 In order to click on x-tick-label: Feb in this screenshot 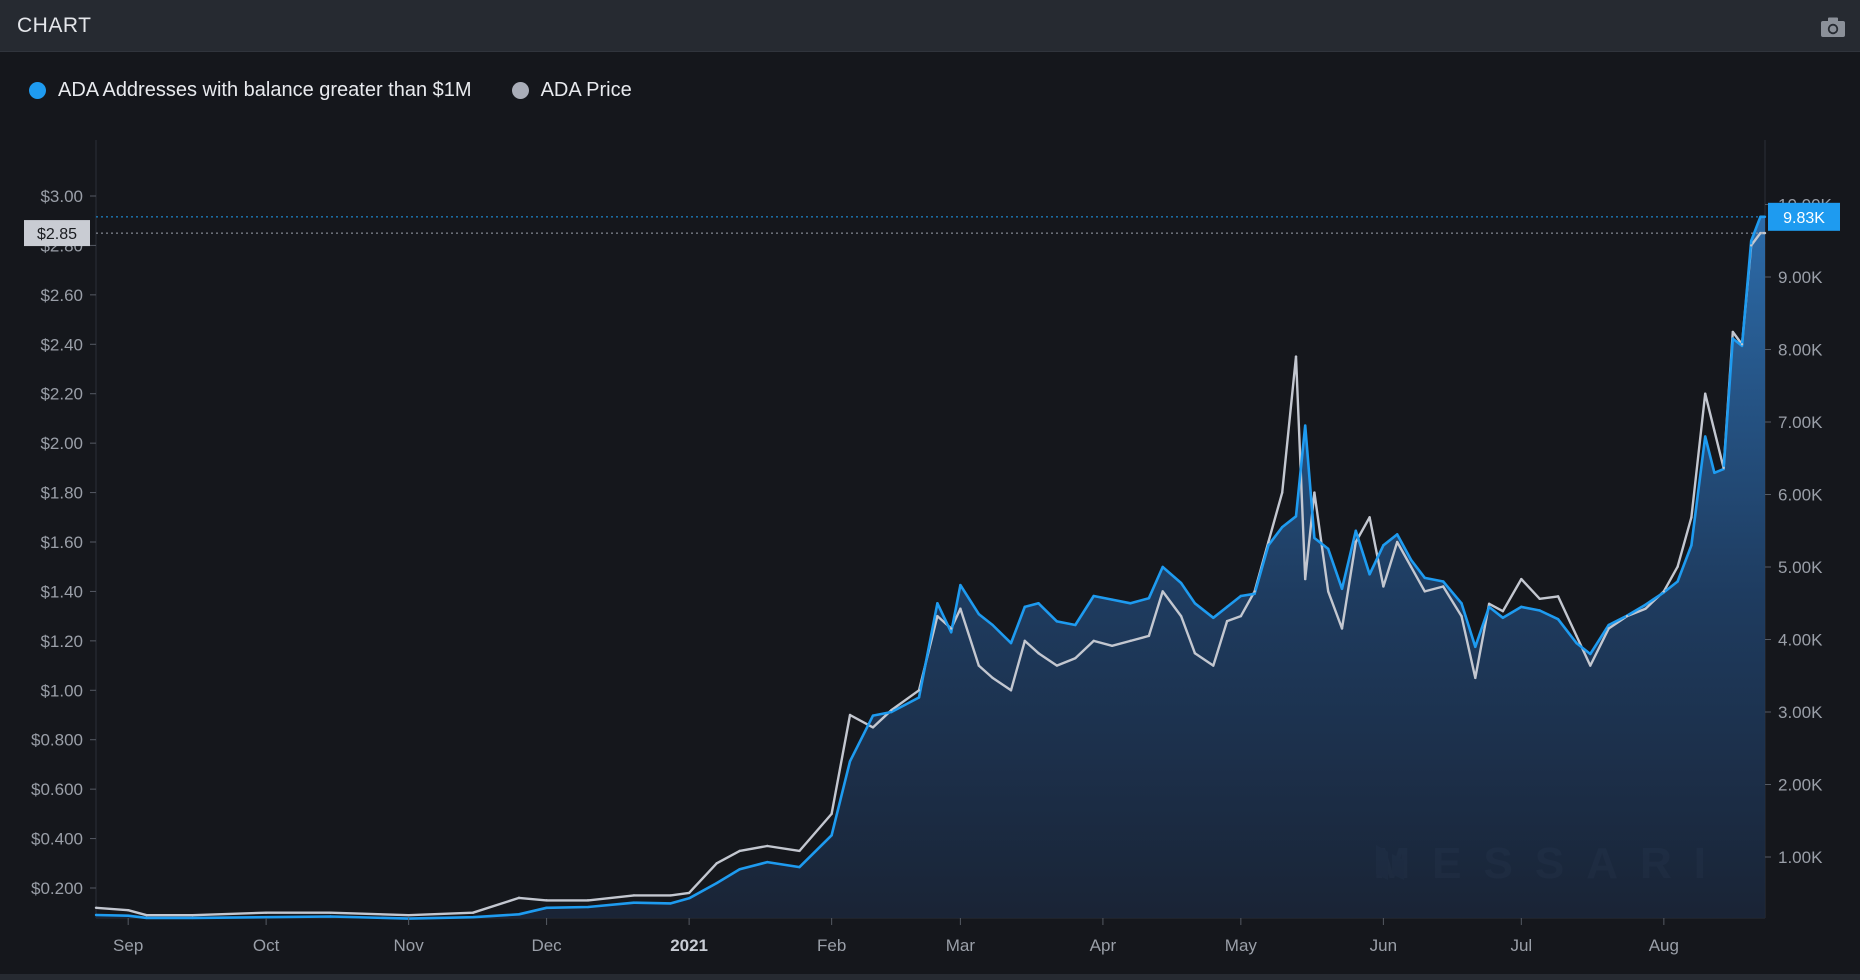, I will do `click(831, 945)`.